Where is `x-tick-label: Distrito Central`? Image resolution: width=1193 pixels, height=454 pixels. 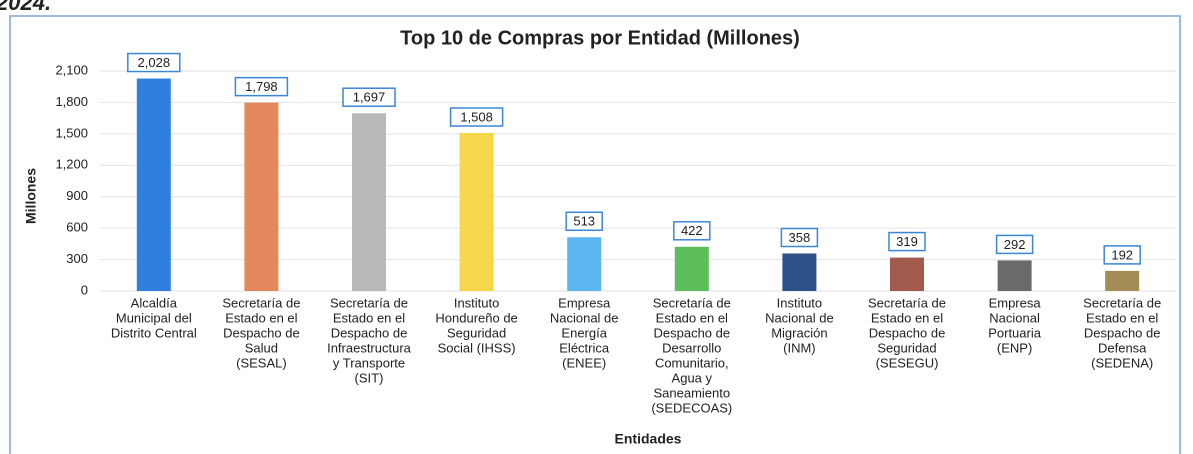
x-tick-label: Distrito Central is located at coordinates (154, 332).